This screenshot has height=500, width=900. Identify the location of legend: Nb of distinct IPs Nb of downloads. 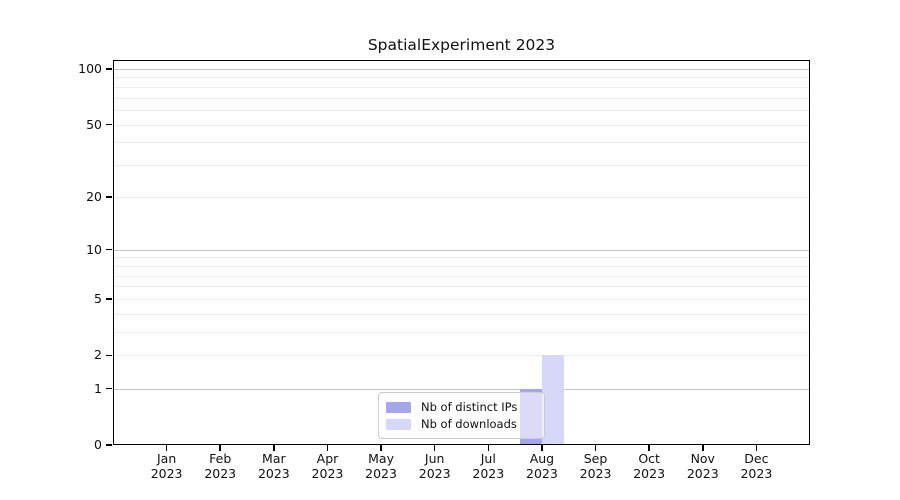
(461, 415).